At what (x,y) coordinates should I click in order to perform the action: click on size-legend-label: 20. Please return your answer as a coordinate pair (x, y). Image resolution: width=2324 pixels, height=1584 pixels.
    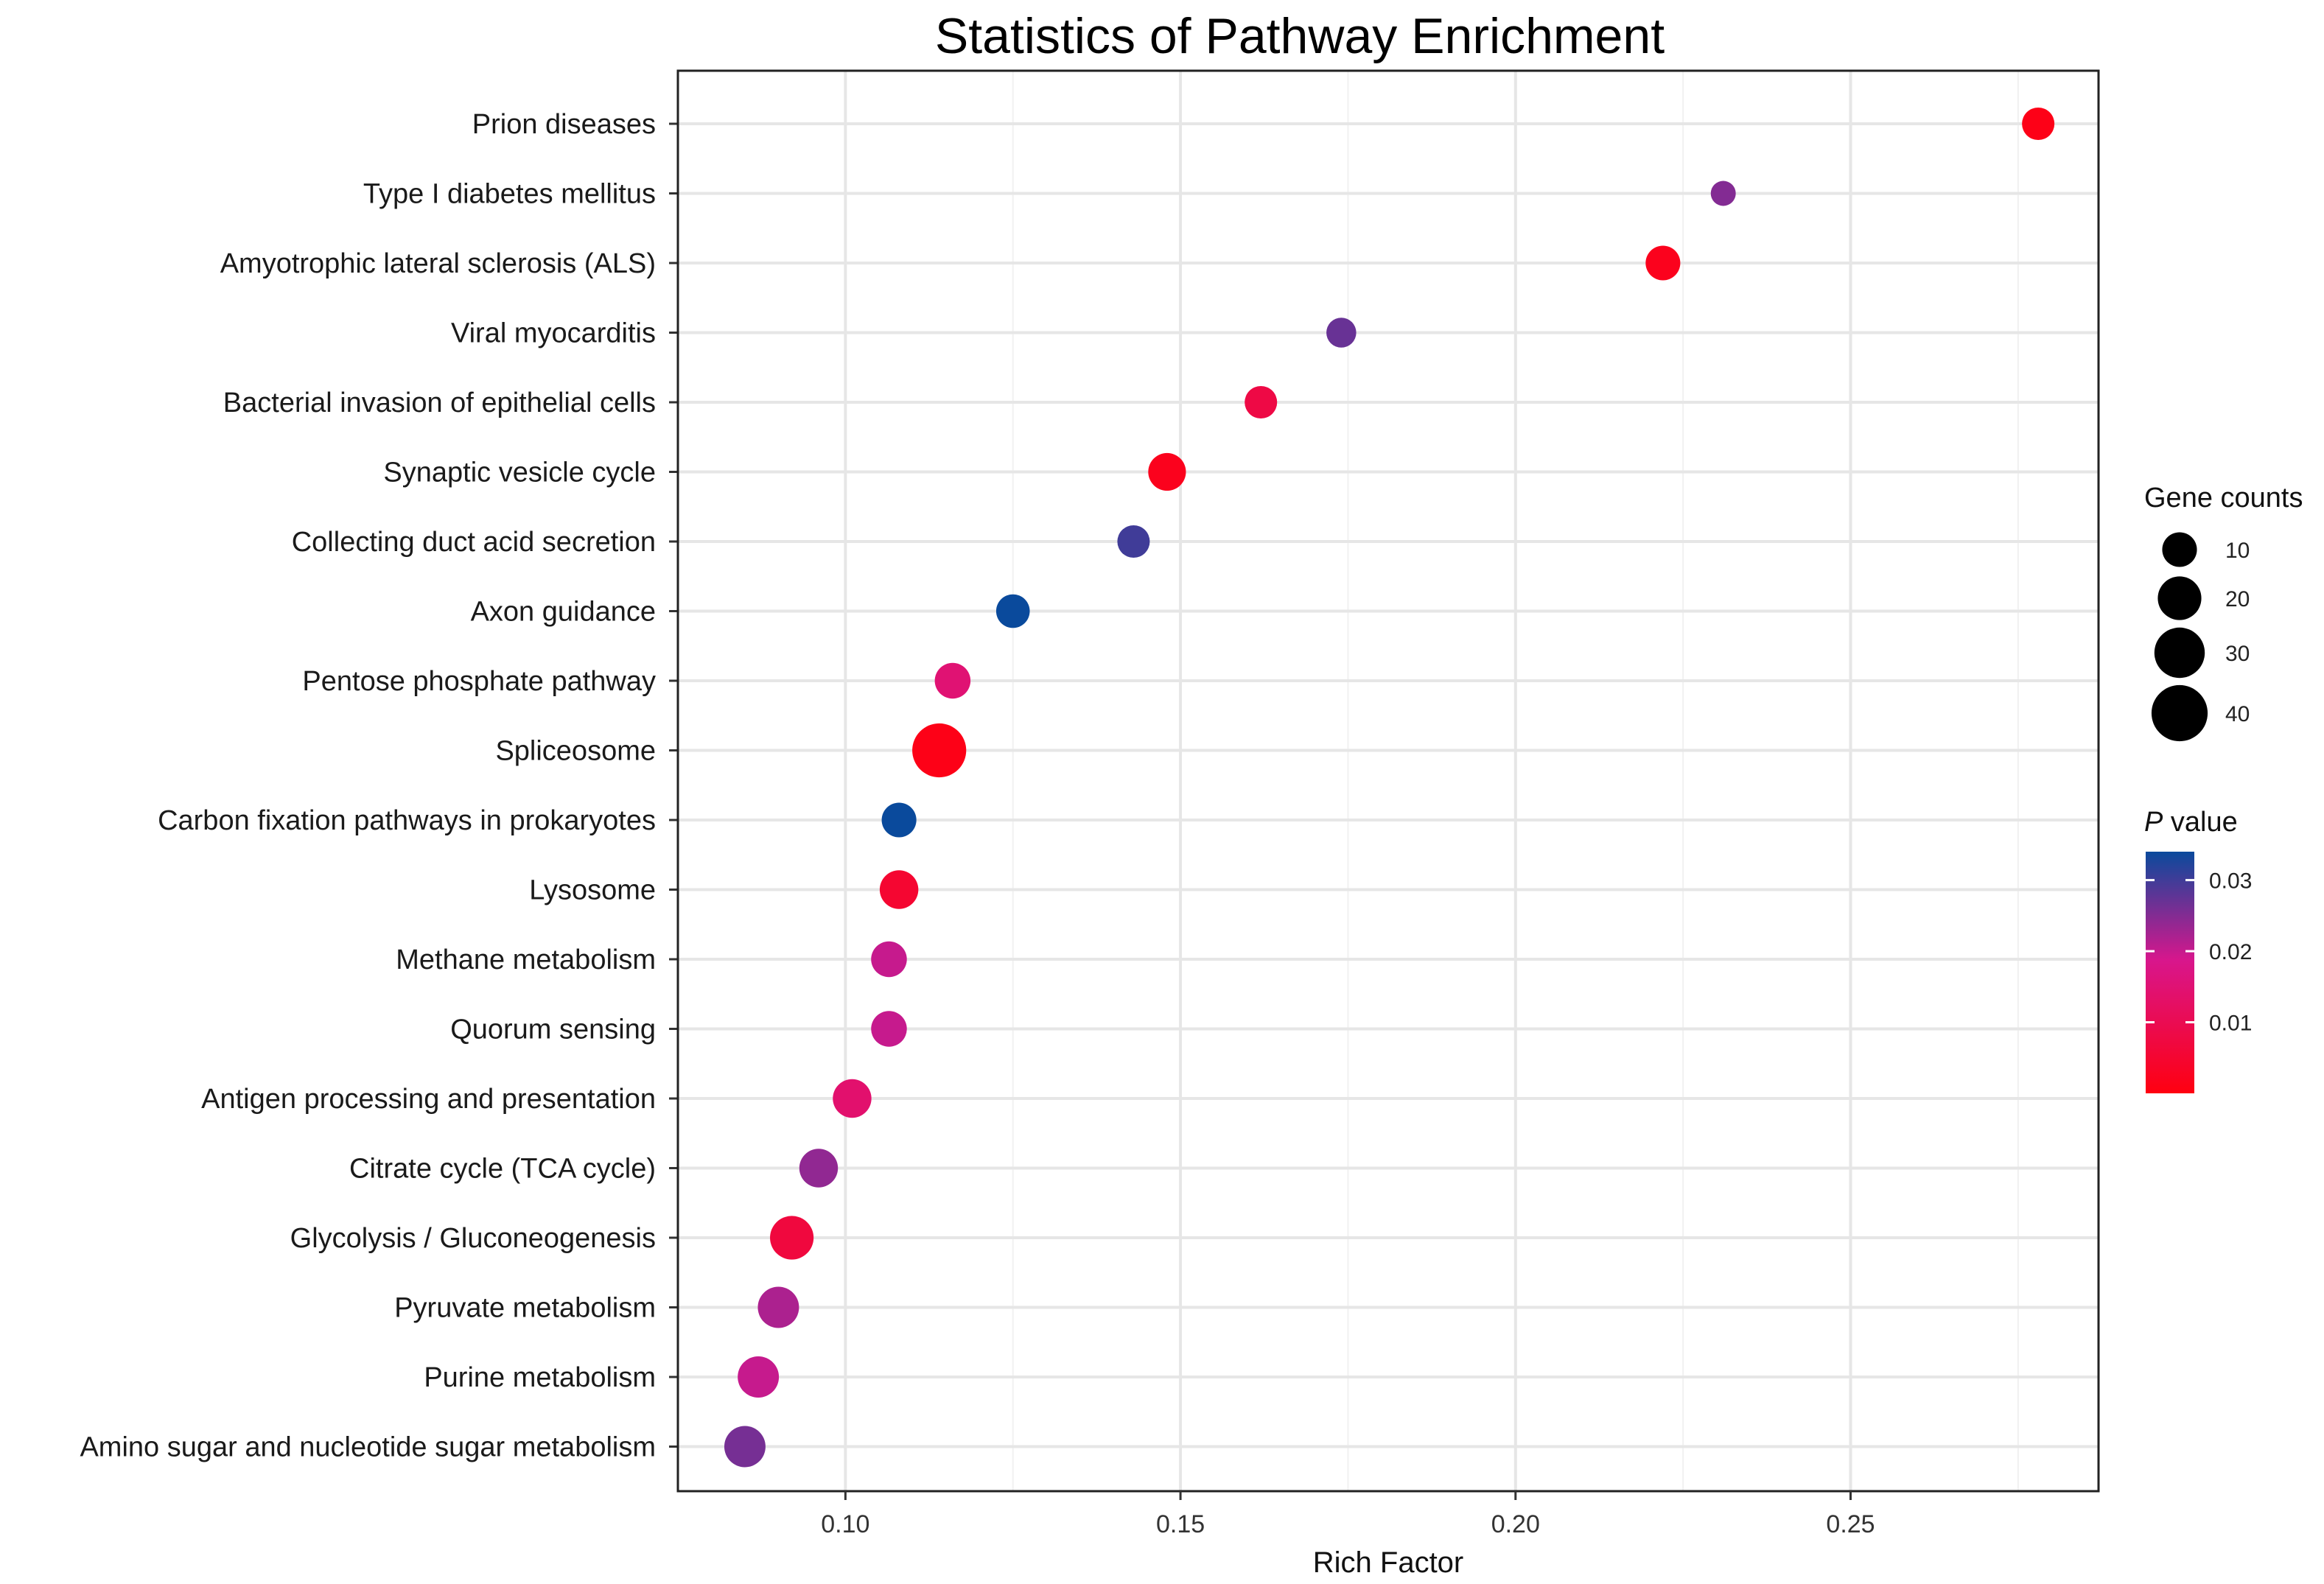
    Looking at the image, I should click on (2237, 599).